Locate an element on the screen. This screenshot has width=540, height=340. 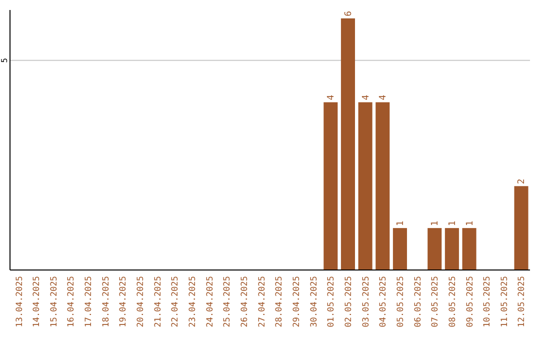
x-tick-label: 04.05.2025 is located at coordinates (383, 302).